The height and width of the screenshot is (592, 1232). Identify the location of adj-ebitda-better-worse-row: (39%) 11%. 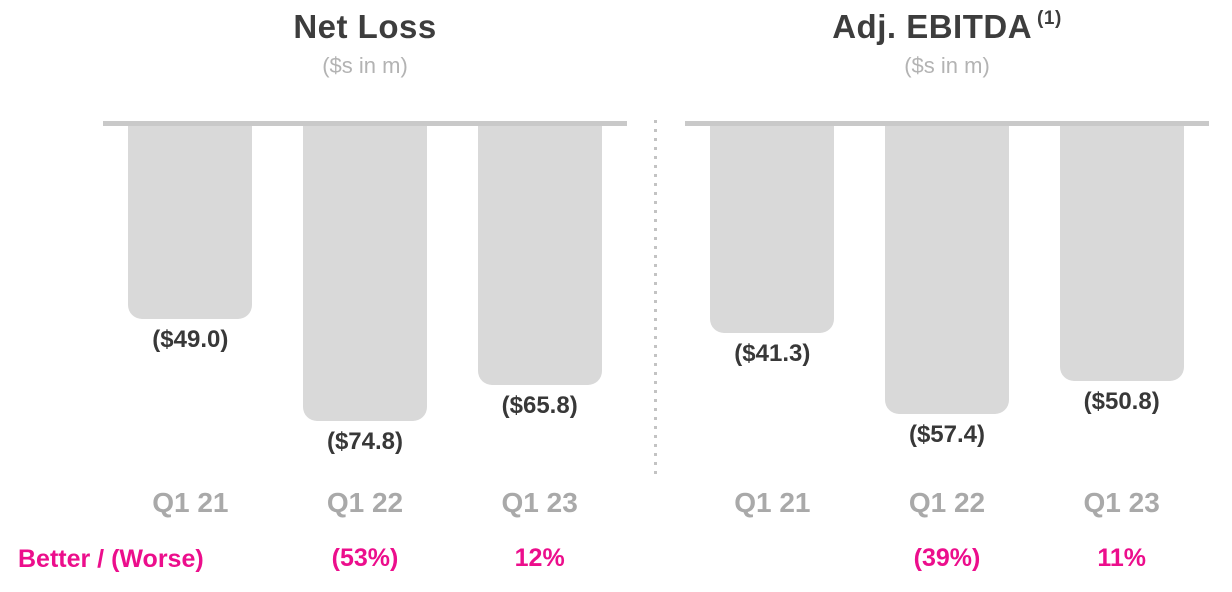
(947, 558).